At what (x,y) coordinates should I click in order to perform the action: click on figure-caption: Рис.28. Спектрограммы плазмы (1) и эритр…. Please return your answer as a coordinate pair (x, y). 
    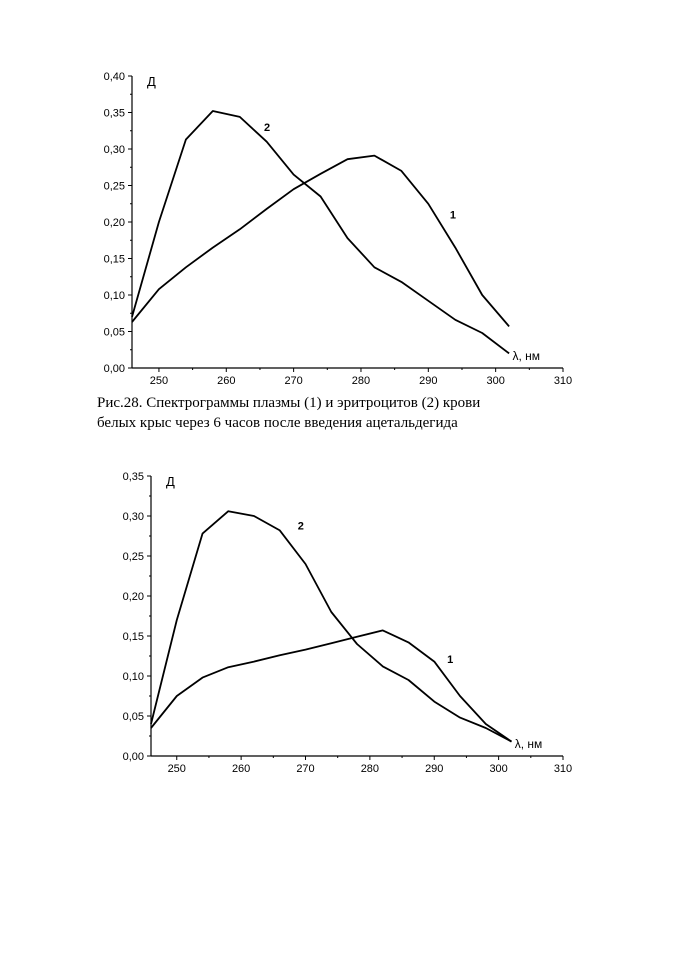
    Looking at the image, I should click on (347, 413).